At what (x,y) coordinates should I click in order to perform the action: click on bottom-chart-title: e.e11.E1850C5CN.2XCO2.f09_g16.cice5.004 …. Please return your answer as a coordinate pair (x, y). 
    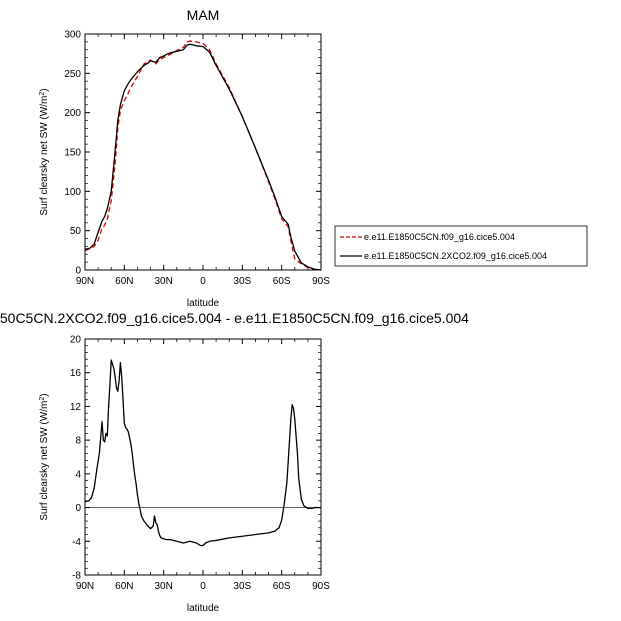
    Looking at the image, I should click on (234, 318).